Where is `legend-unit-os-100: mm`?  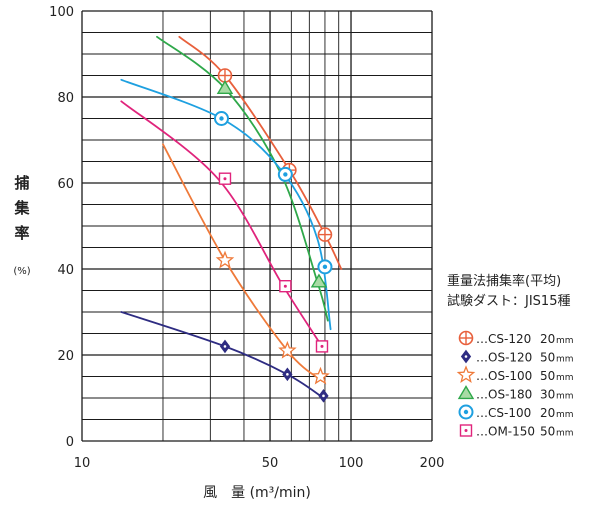
legend-unit-os-100: mm is located at coordinates (565, 378).